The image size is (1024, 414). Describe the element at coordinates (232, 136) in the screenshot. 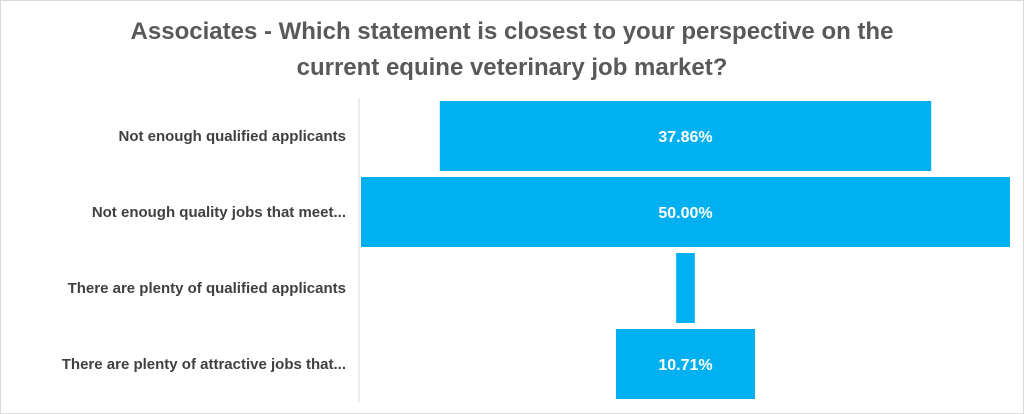

I see `category-label-1: Not enough qualified applicants` at that location.